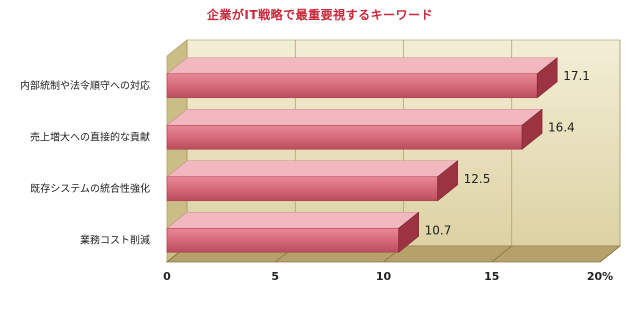 Image resolution: width=640 pixels, height=322 pixels. What do you see at coordinates (576, 76) in the screenshot?
I see `value-label-0: 17.1` at bounding box center [576, 76].